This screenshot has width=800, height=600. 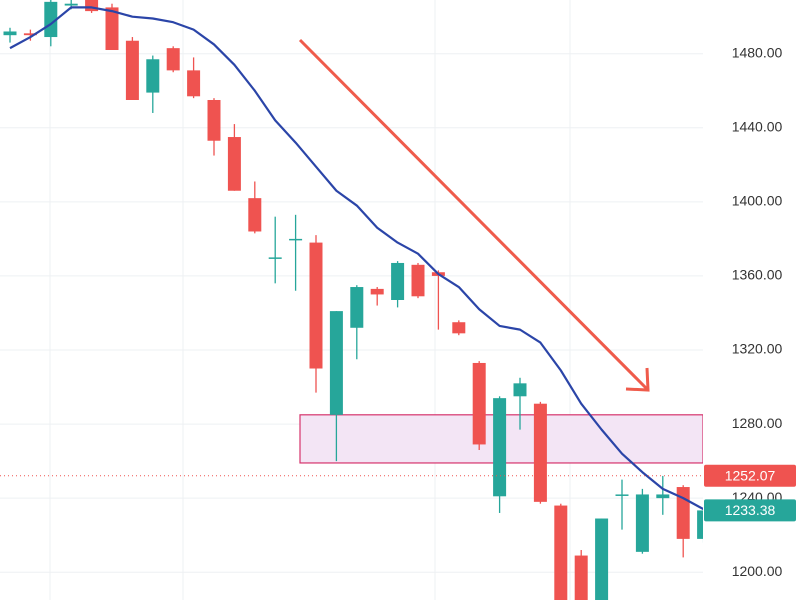 I want to click on y-tick-label: 1200.00, so click(x=757, y=571).